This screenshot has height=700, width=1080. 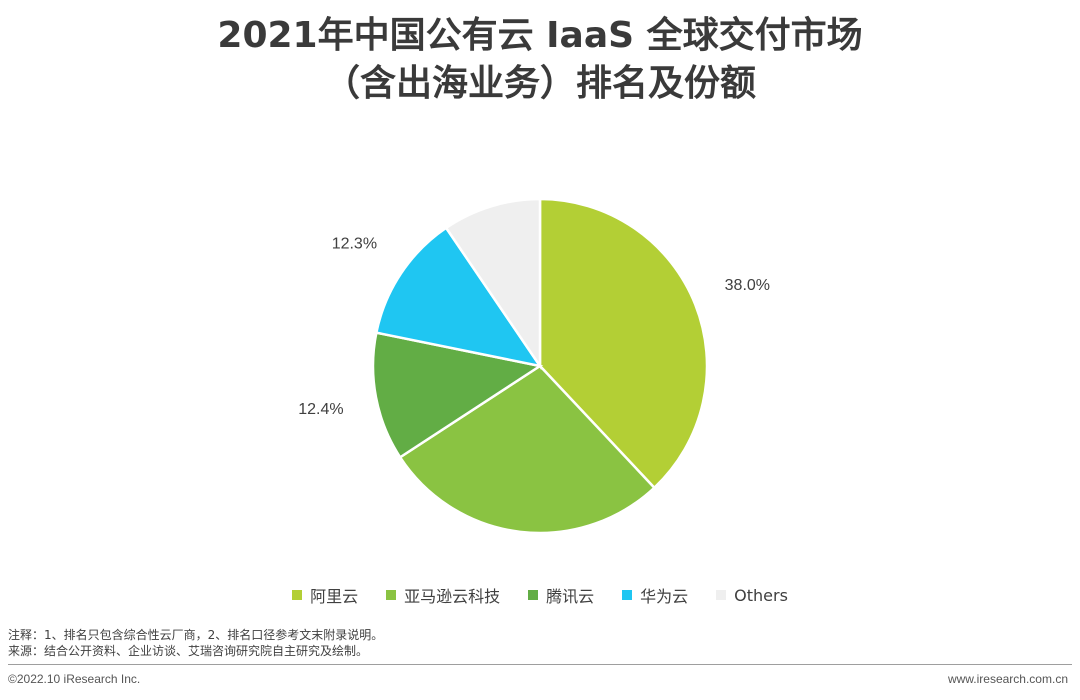 I want to click on chart-legend: 阿里云 亚马逊云科技 腾讯云 华为云 Others, so click(x=540, y=595).